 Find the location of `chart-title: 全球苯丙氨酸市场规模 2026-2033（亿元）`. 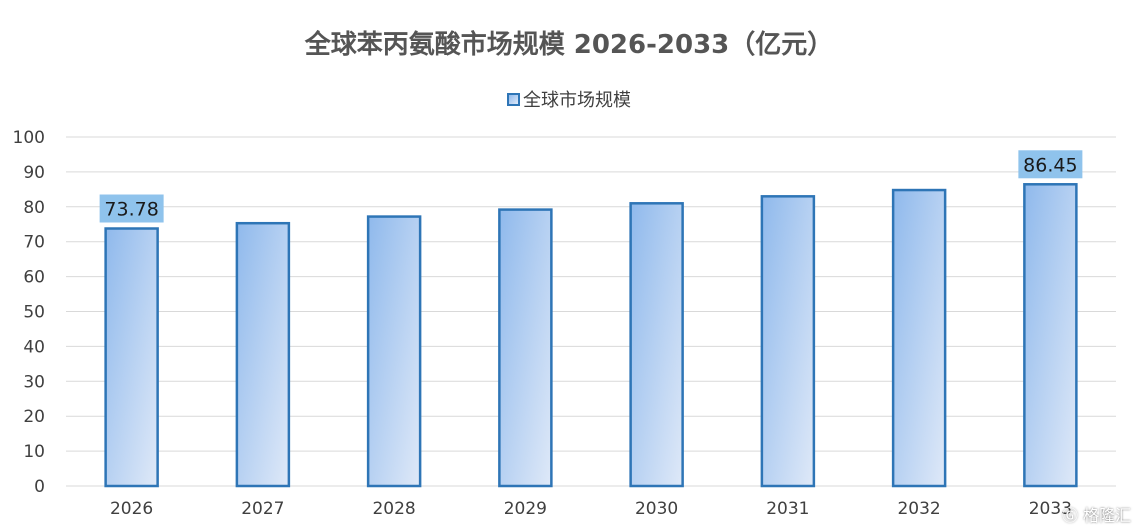

chart-title: 全球苯丙氨酸市场规模 2026-2033（亿元） is located at coordinates (569, 45).